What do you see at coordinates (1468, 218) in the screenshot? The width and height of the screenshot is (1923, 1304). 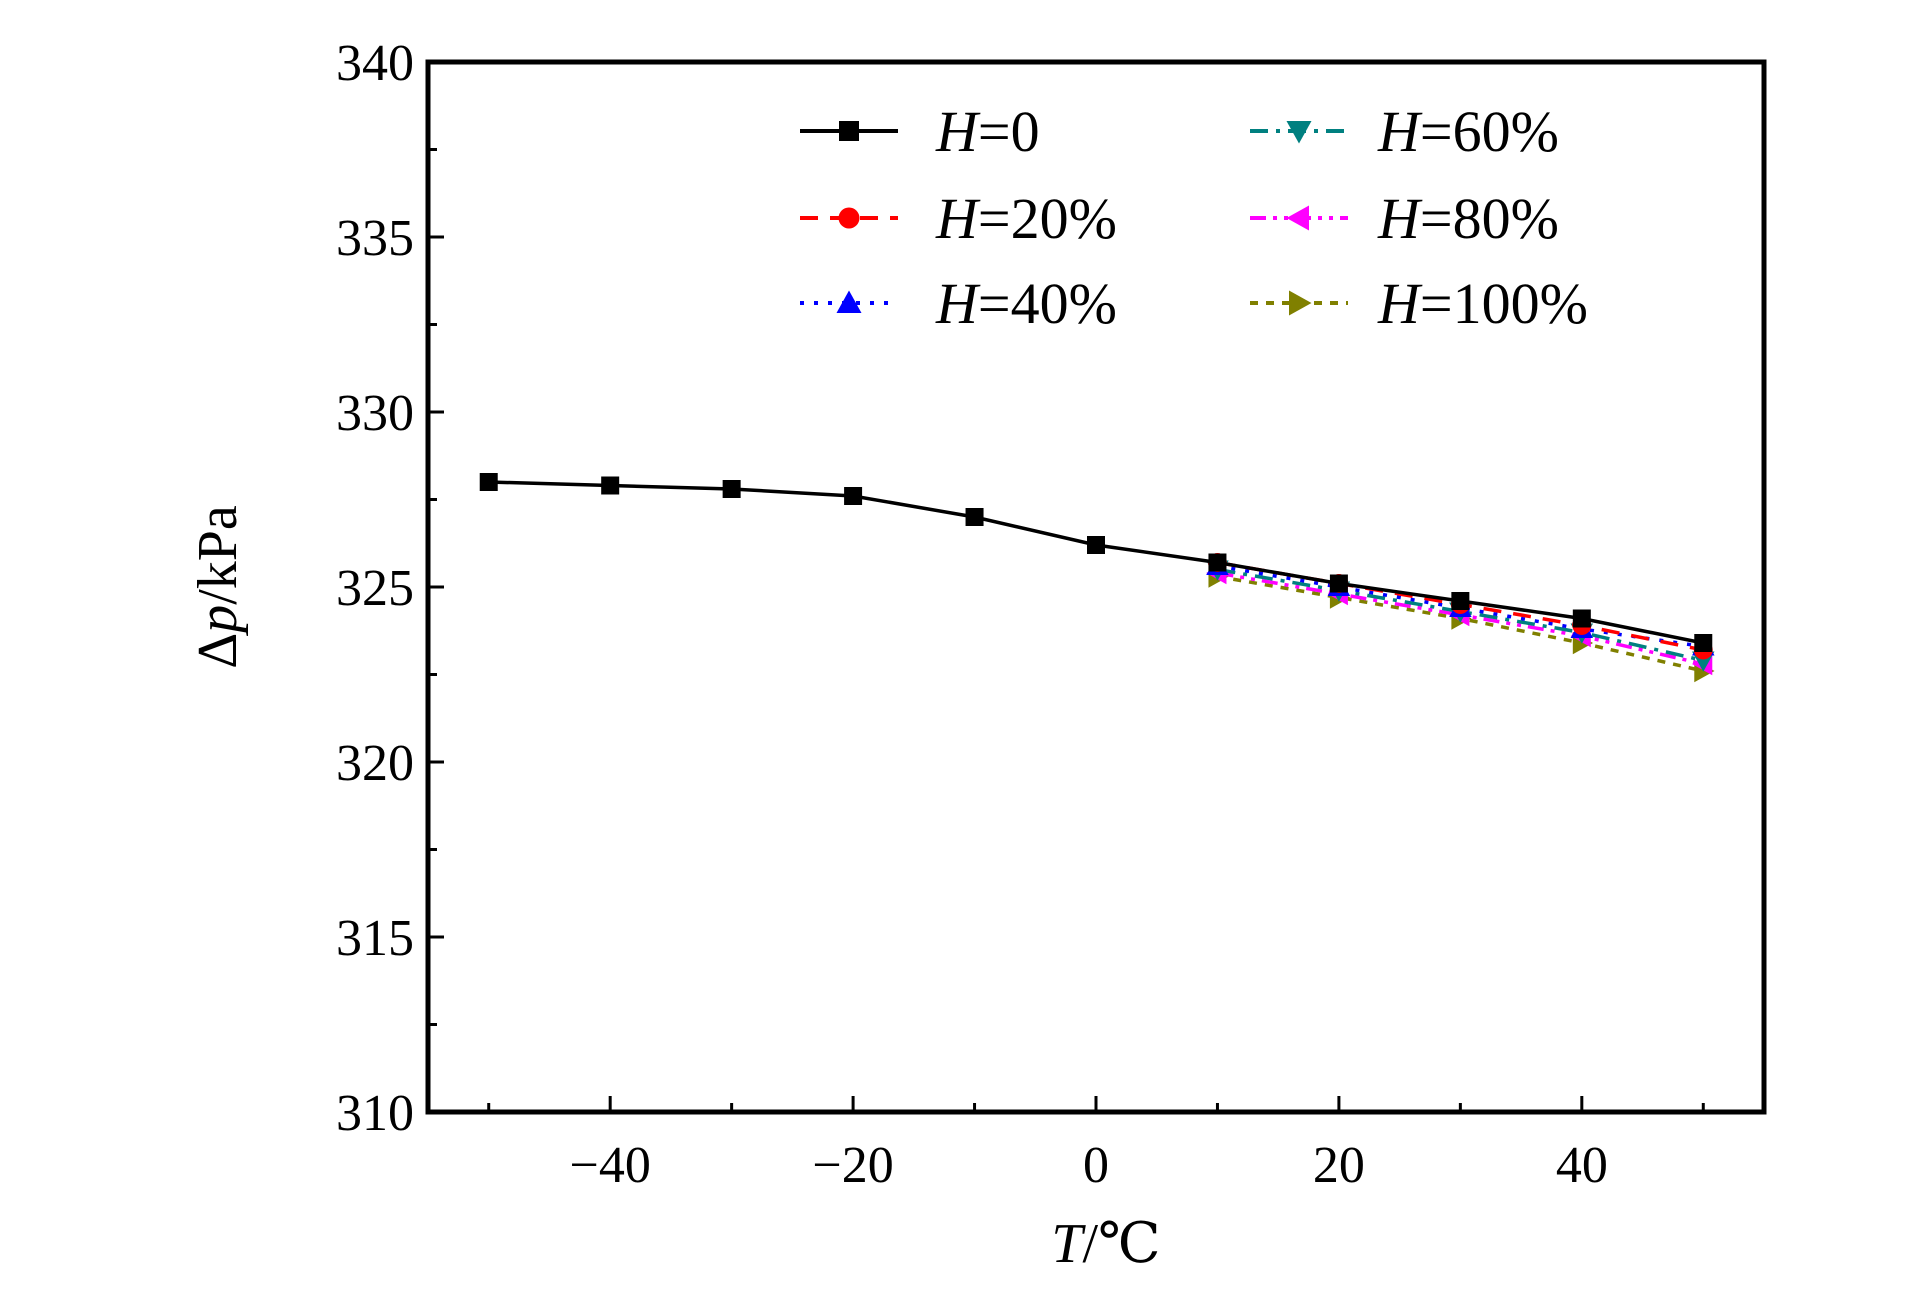 I see `legend-label: H=80%` at bounding box center [1468, 218].